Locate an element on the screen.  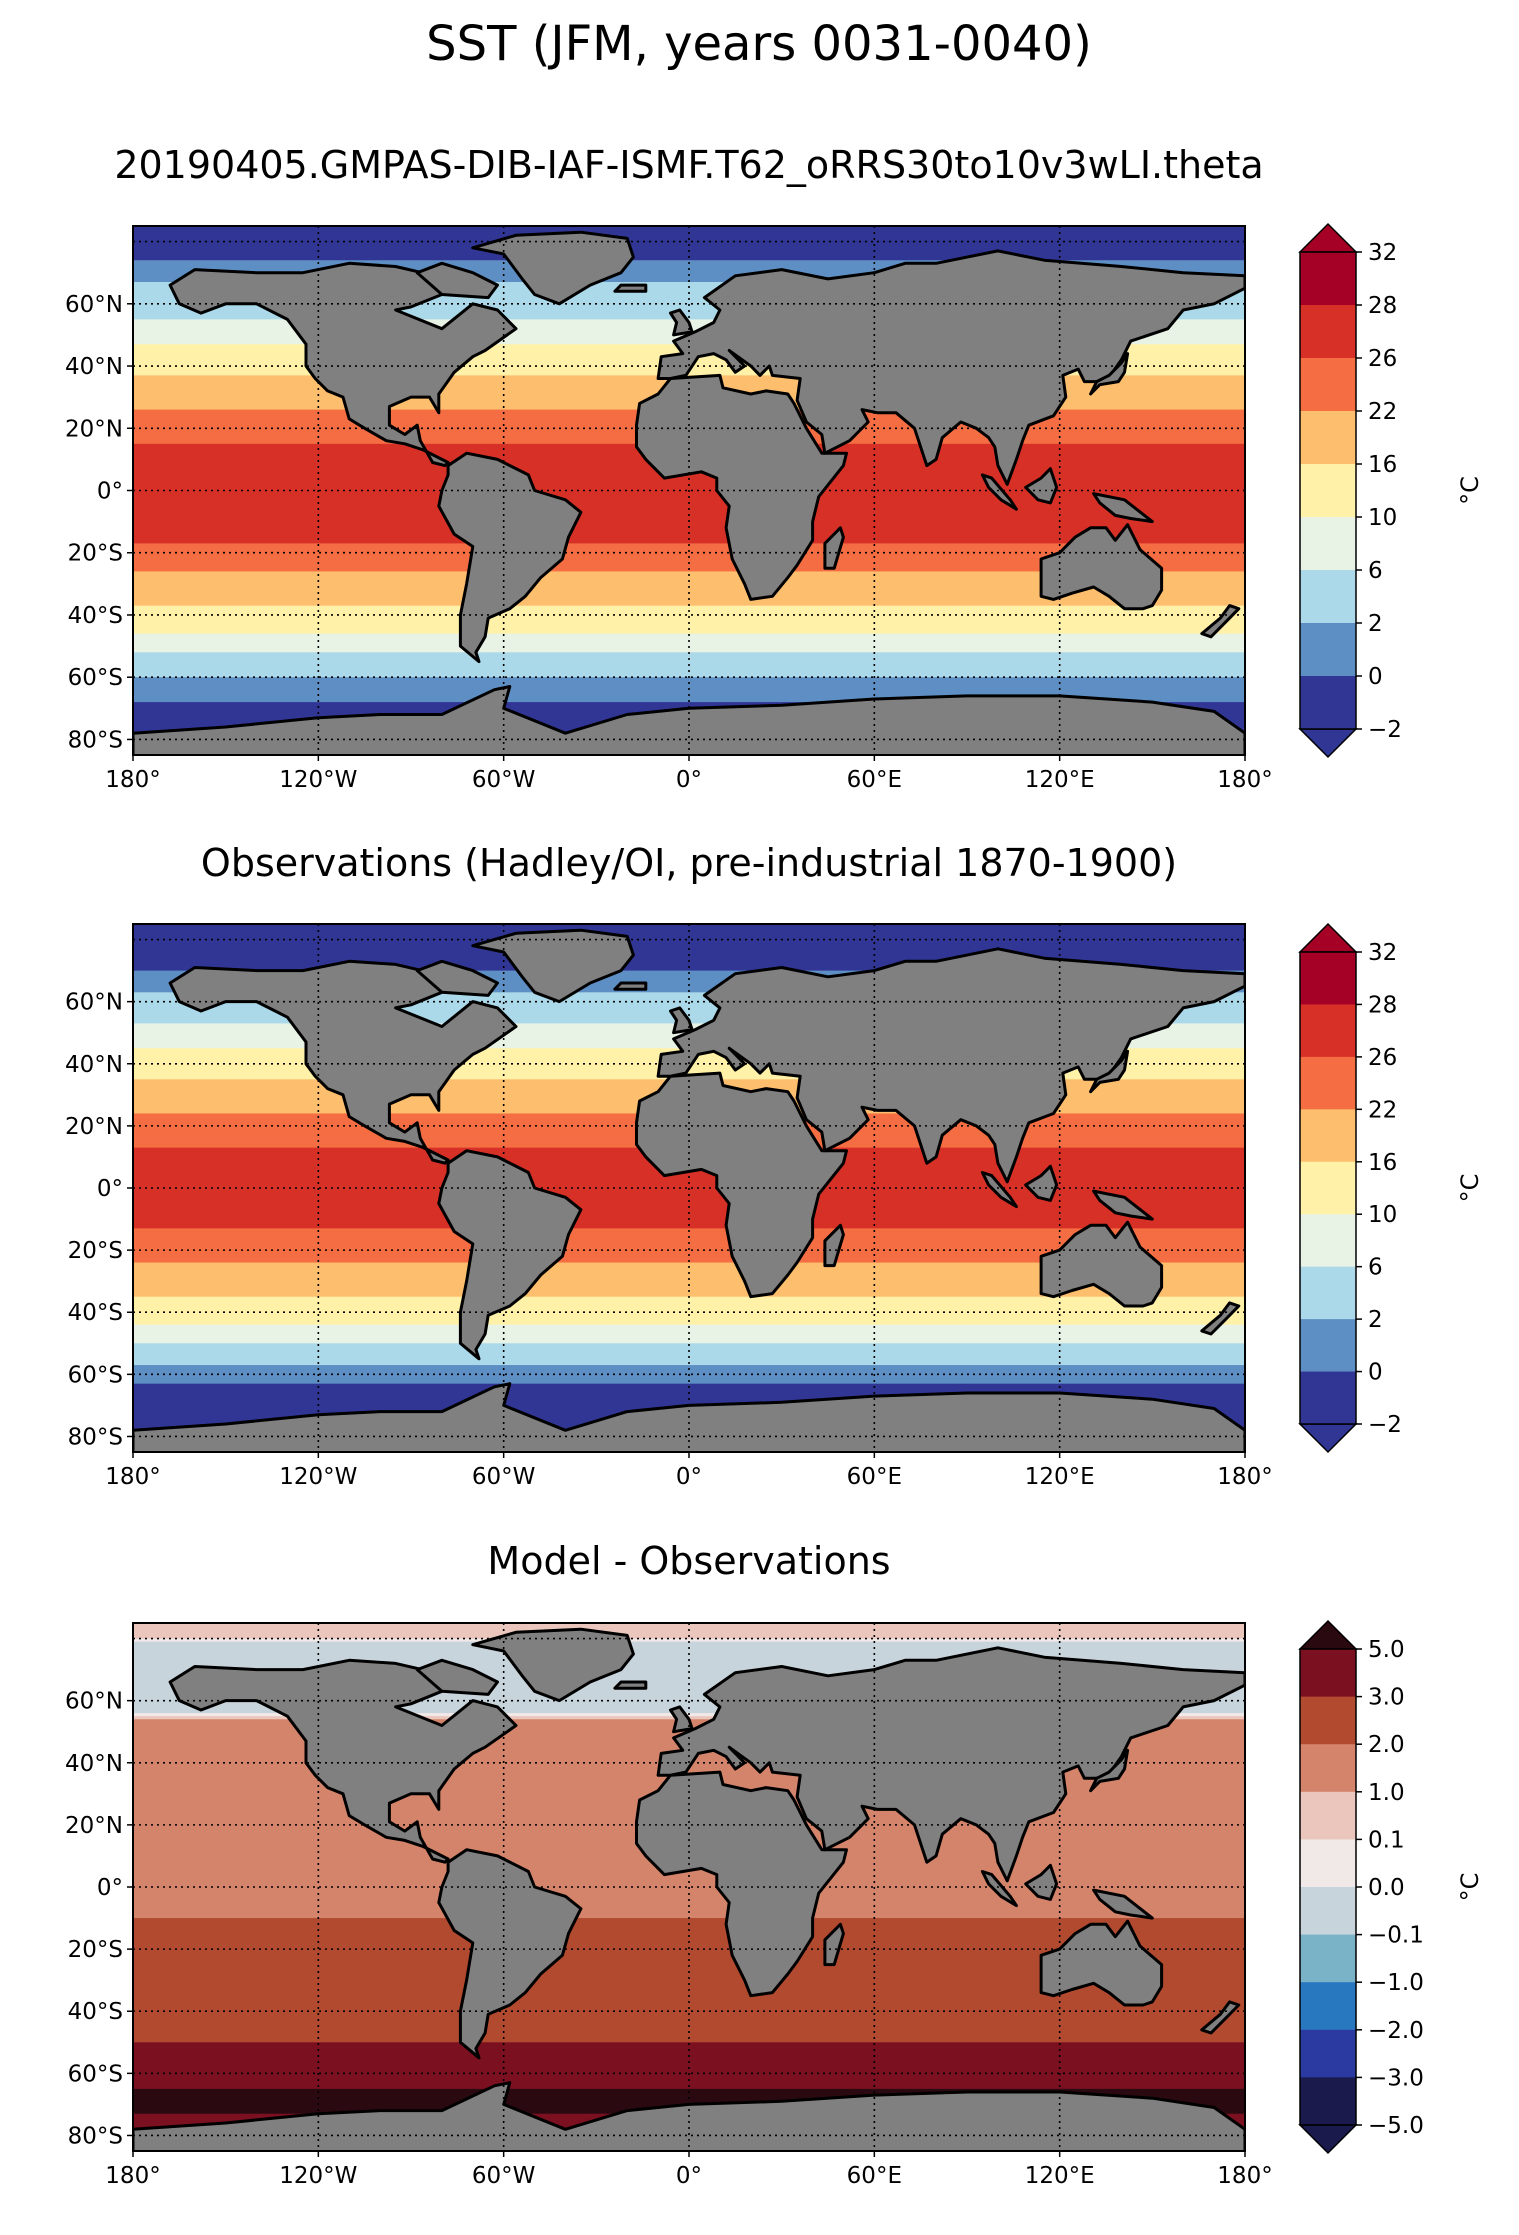
colorbar-label: °C is located at coordinates (1470, 1188).